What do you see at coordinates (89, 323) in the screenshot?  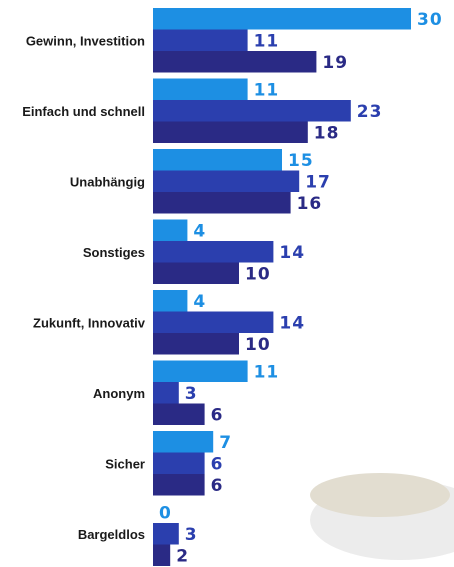 I see `category-label: Zukunft, Innovativ` at bounding box center [89, 323].